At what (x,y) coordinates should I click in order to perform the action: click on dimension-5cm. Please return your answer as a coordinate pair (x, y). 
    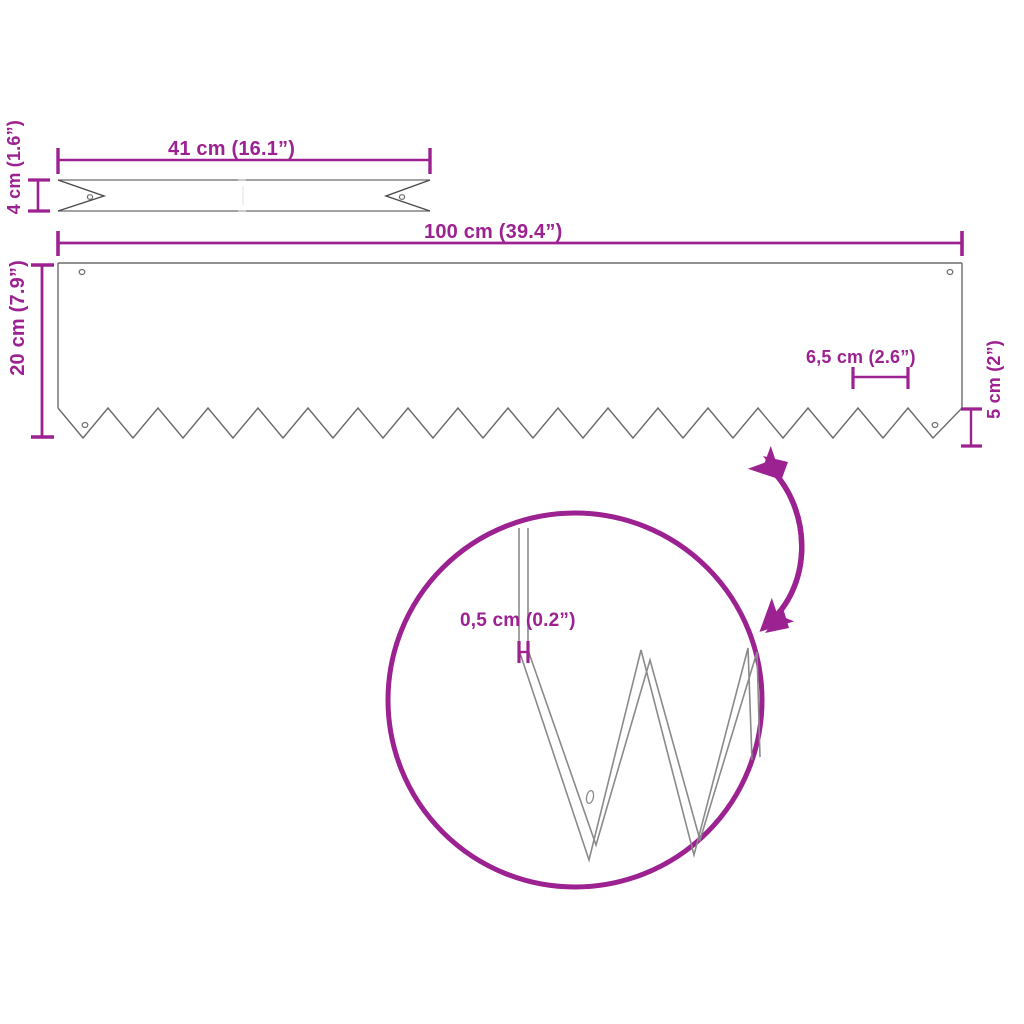
    Looking at the image, I should click on (971, 427).